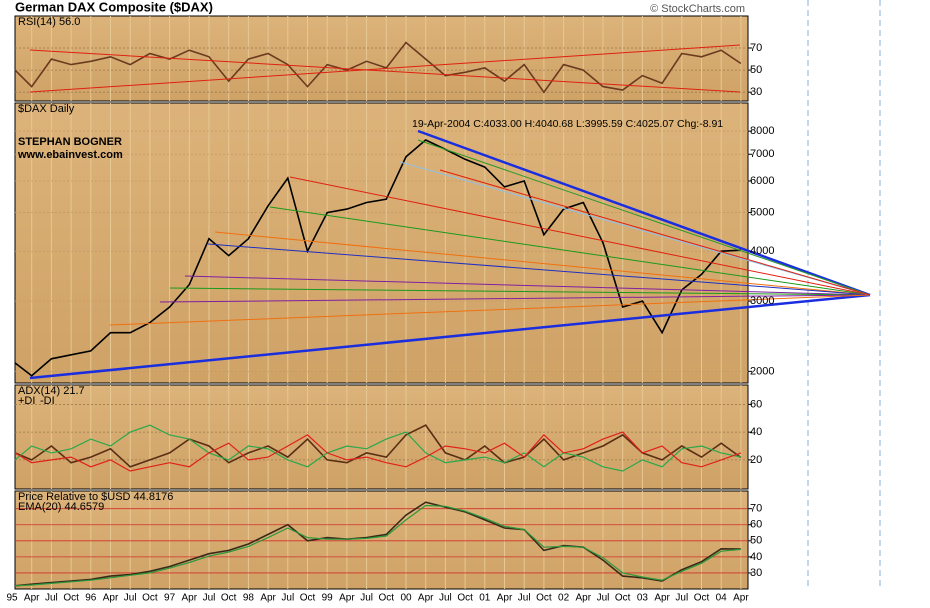 This screenshot has height=608, width=930. I want to click on x-tick-label: 99, so click(328, 598).